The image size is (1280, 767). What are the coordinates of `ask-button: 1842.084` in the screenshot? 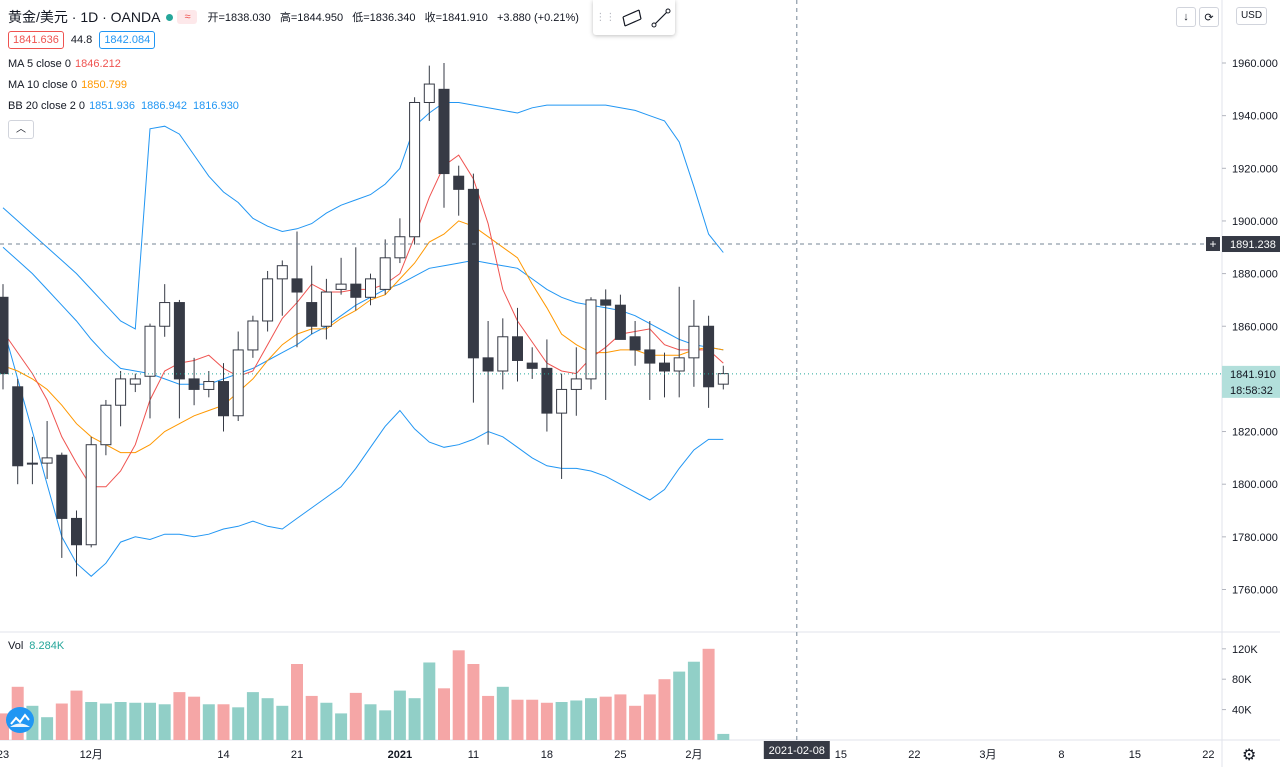 It's located at (127, 40).